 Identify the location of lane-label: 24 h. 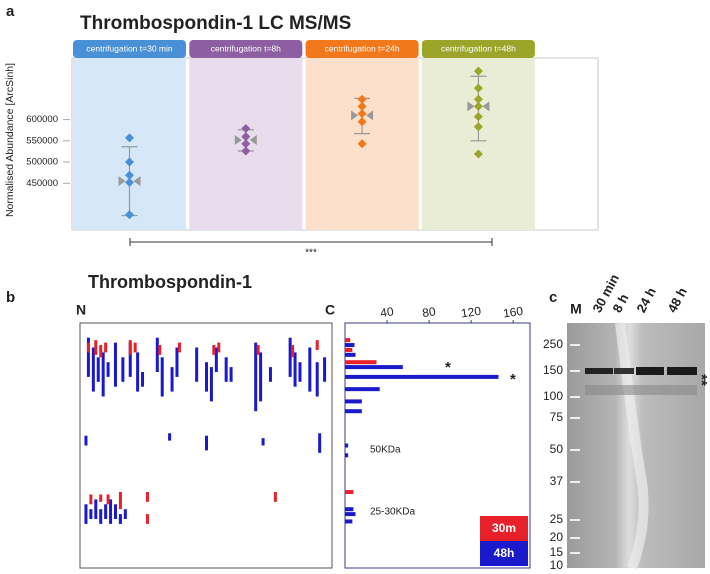
(645, 300).